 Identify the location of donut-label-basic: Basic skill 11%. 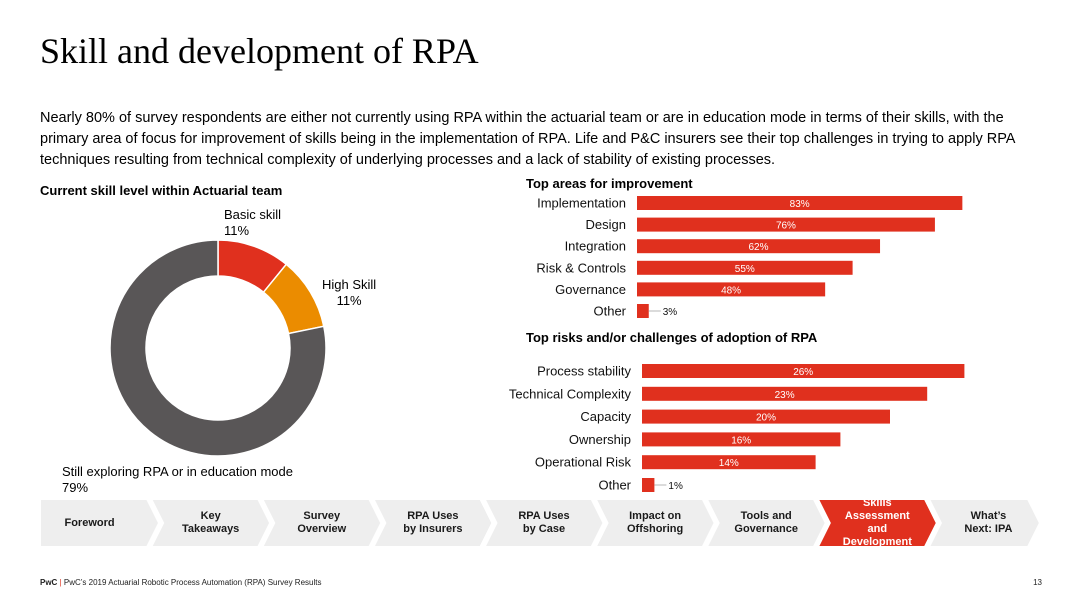
(253, 222).